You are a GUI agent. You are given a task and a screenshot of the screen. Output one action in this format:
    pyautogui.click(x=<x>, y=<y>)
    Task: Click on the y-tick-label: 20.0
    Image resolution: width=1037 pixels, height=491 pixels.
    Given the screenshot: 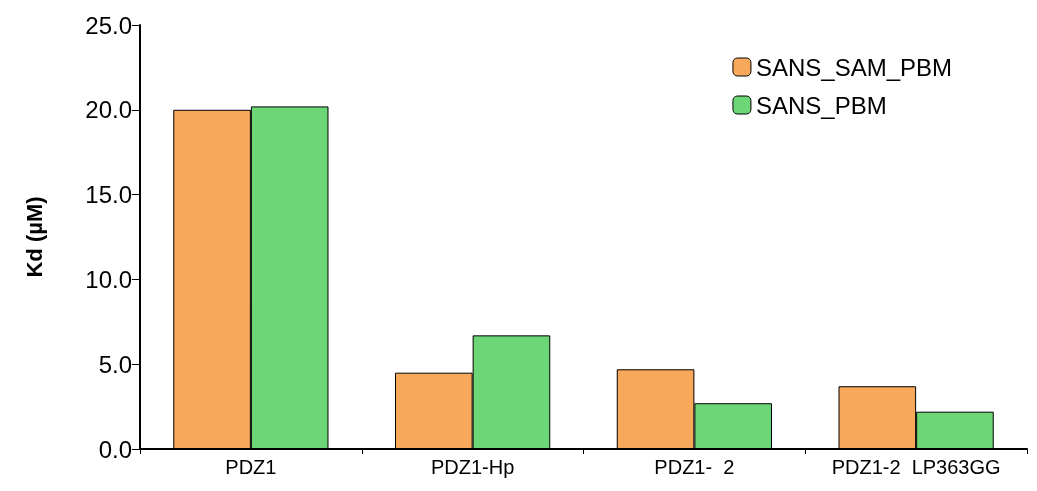 What is the action you would take?
    pyautogui.click(x=108, y=110)
    